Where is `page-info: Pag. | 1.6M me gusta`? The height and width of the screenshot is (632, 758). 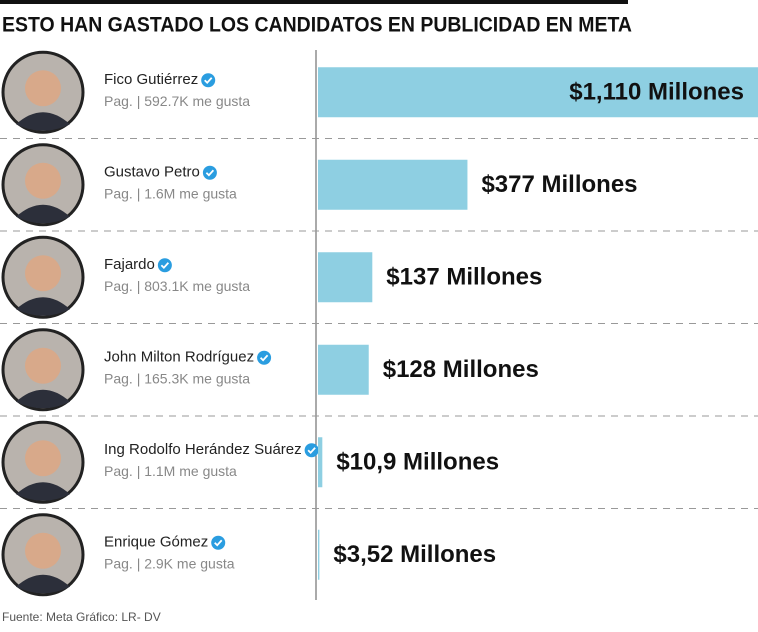
page-info: Pag. | 1.6M me gusta is located at coordinates (170, 193).